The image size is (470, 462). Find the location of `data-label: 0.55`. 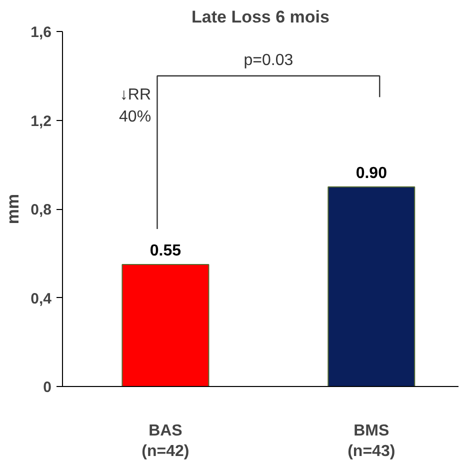

data-label: 0.55 is located at coordinates (166, 251).